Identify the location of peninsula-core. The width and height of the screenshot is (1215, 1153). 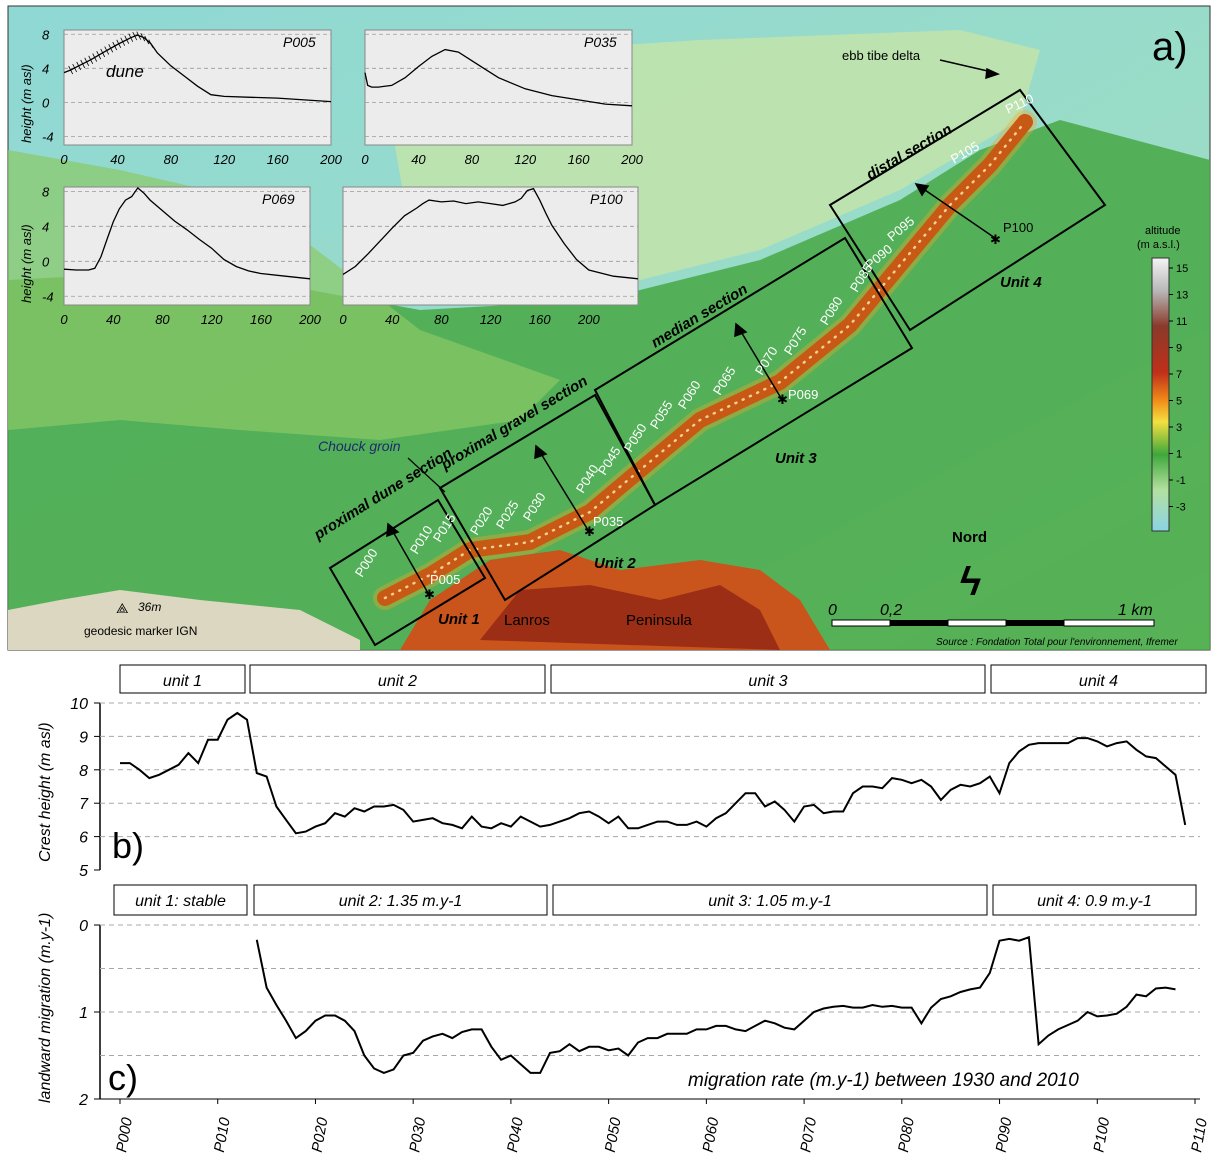
(630, 617).